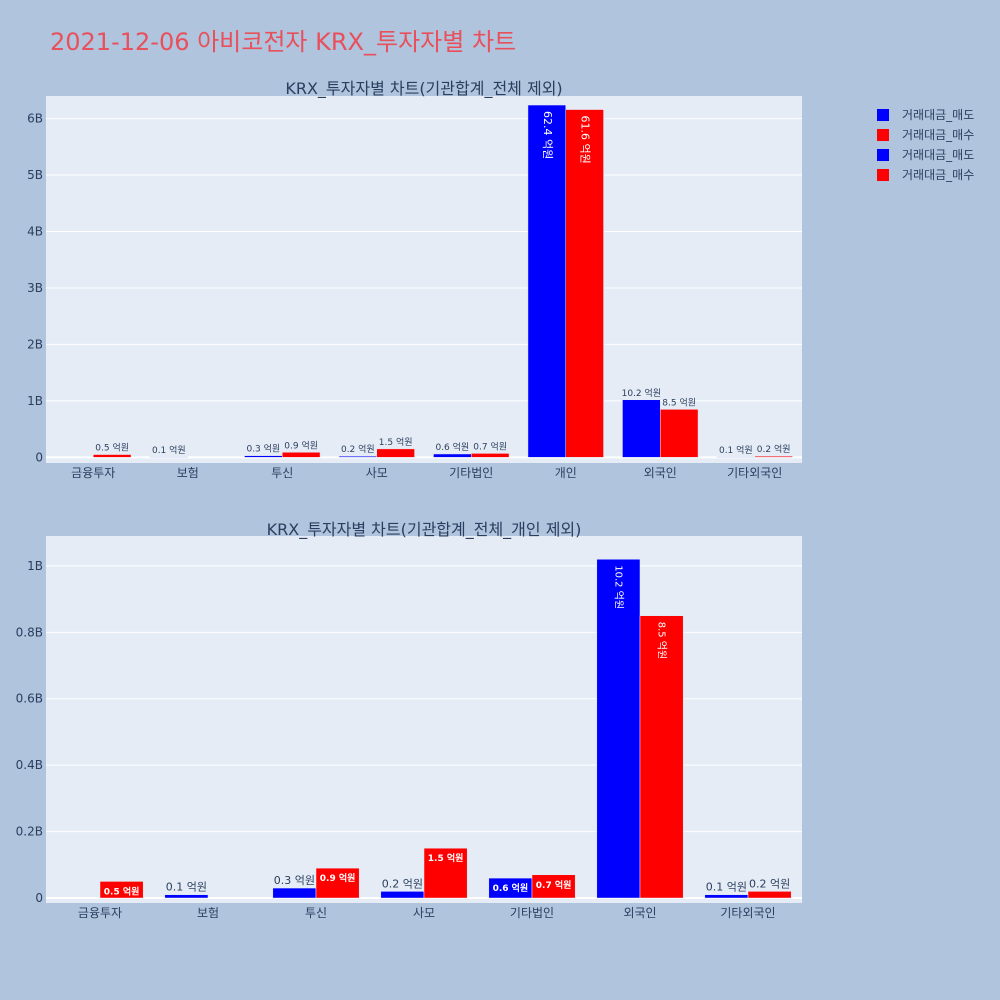 The image size is (1000, 1000). Describe the element at coordinates (35, 344) in the screenshot. I see `y-tick-label: 2B` at that location.